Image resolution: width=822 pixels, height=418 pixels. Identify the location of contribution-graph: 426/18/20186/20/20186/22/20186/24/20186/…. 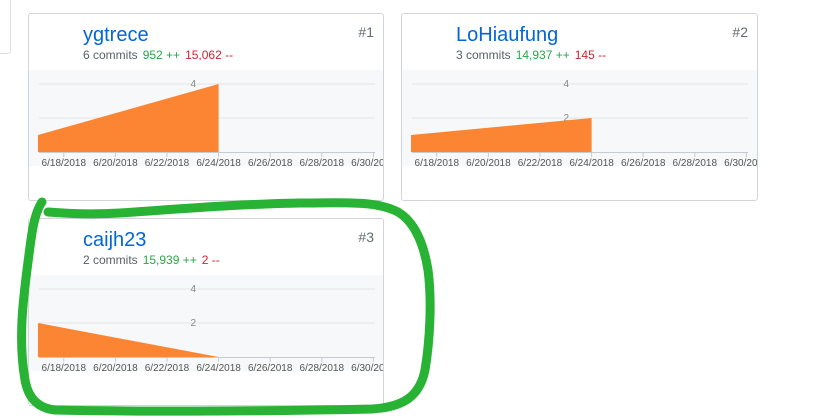
(206, 132).